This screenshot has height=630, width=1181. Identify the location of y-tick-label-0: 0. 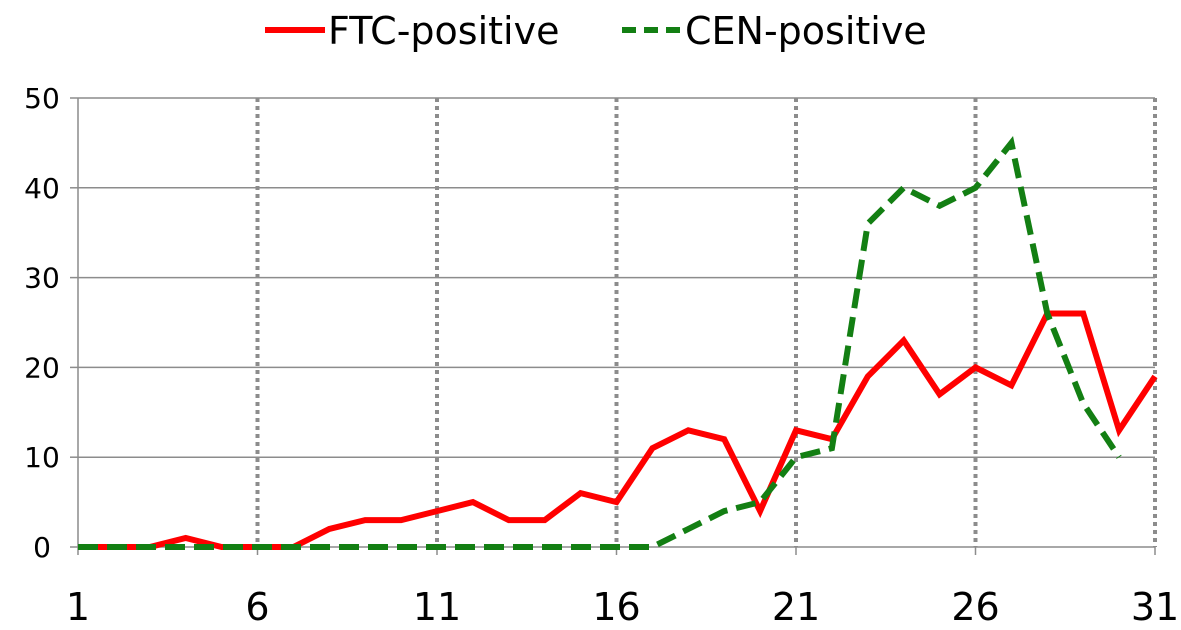
(42, 547).